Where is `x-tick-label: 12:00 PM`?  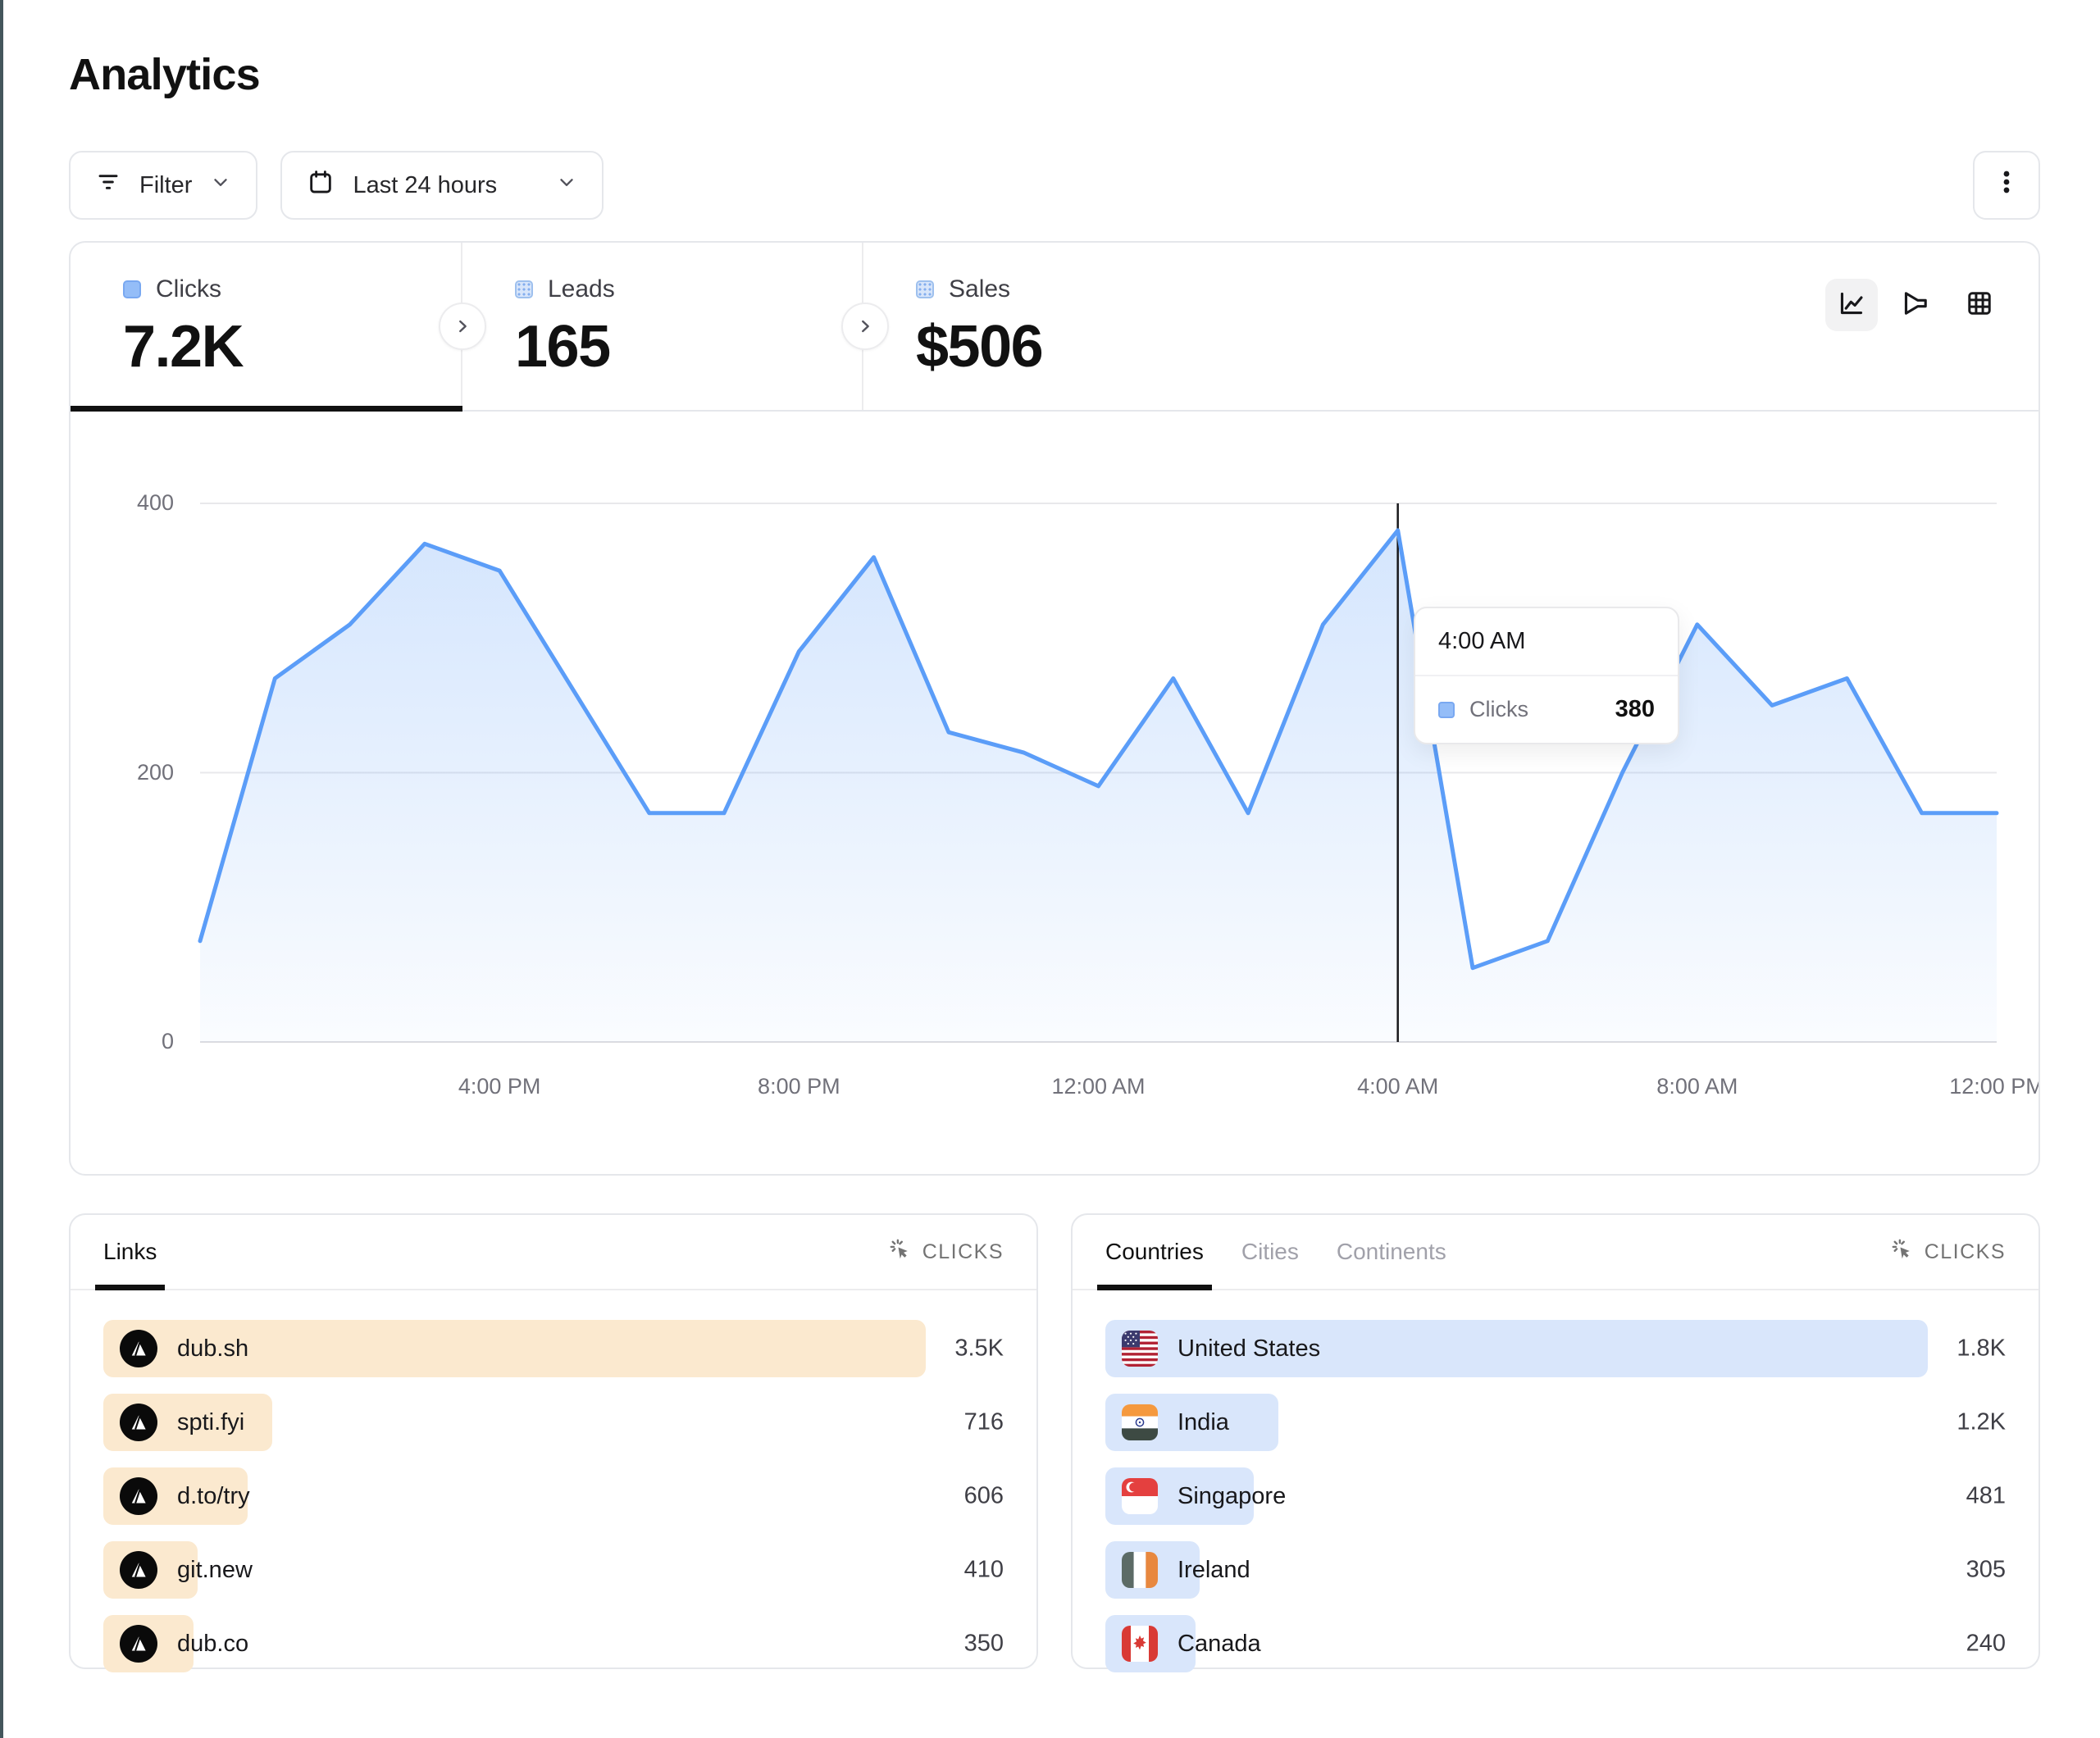
x-tick-label: 12:00 PM is located at coordinates (1994, 1086).